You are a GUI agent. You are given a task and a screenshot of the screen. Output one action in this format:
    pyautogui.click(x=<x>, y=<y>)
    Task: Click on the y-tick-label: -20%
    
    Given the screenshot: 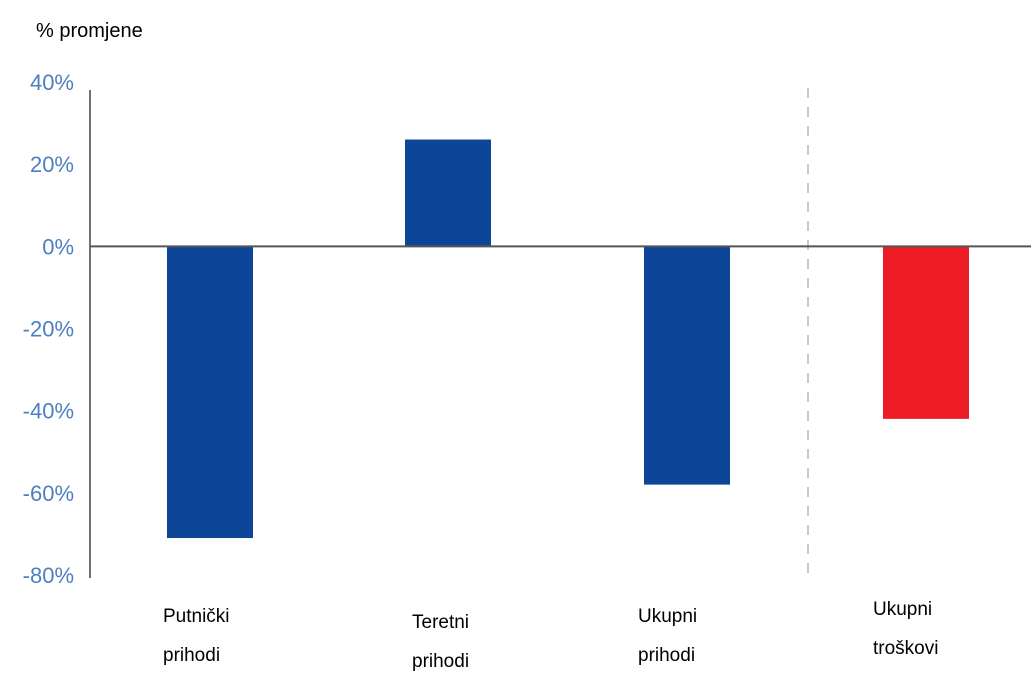 What is the action you would take?
    pyautogui.click(x=48, y=329)
    